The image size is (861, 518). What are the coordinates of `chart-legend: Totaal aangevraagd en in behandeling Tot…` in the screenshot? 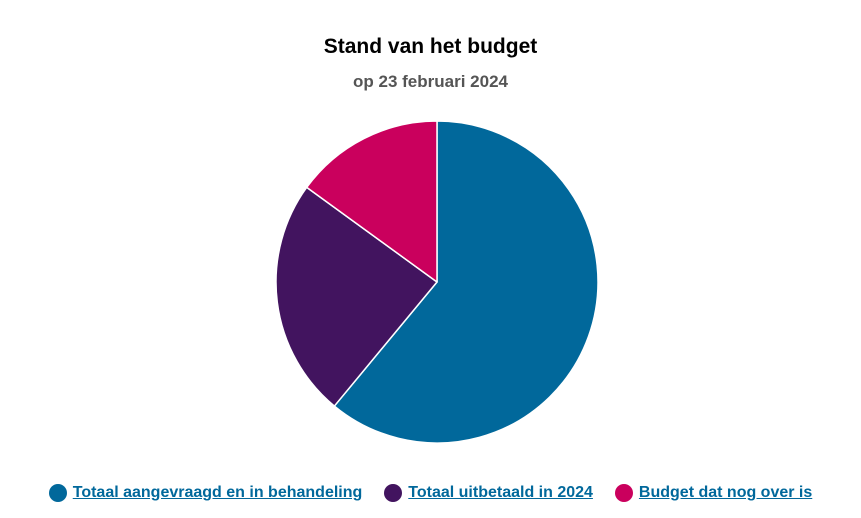 It's located at (430, 493).